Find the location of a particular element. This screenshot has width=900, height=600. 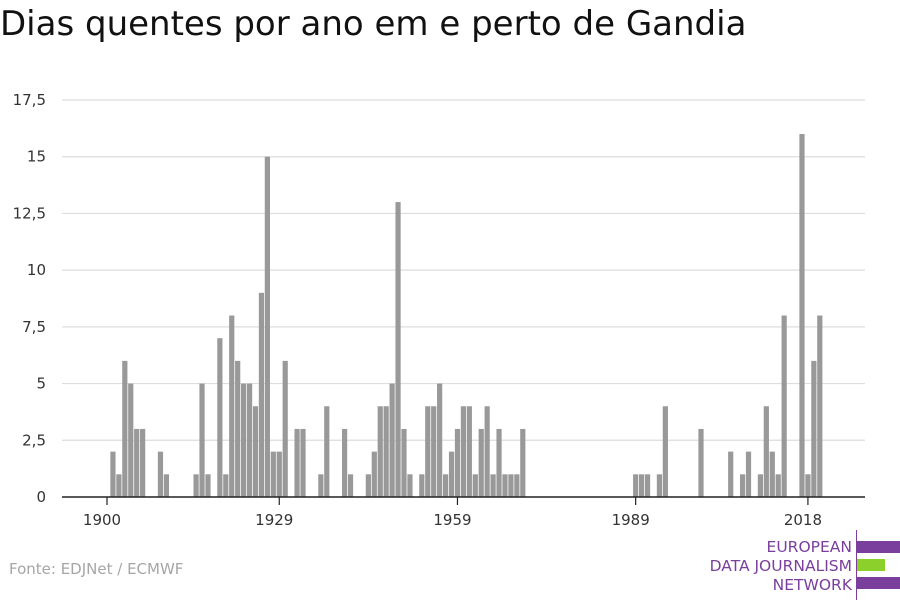

y-tick-label: 17,5 is located at coordinates (29, 100).